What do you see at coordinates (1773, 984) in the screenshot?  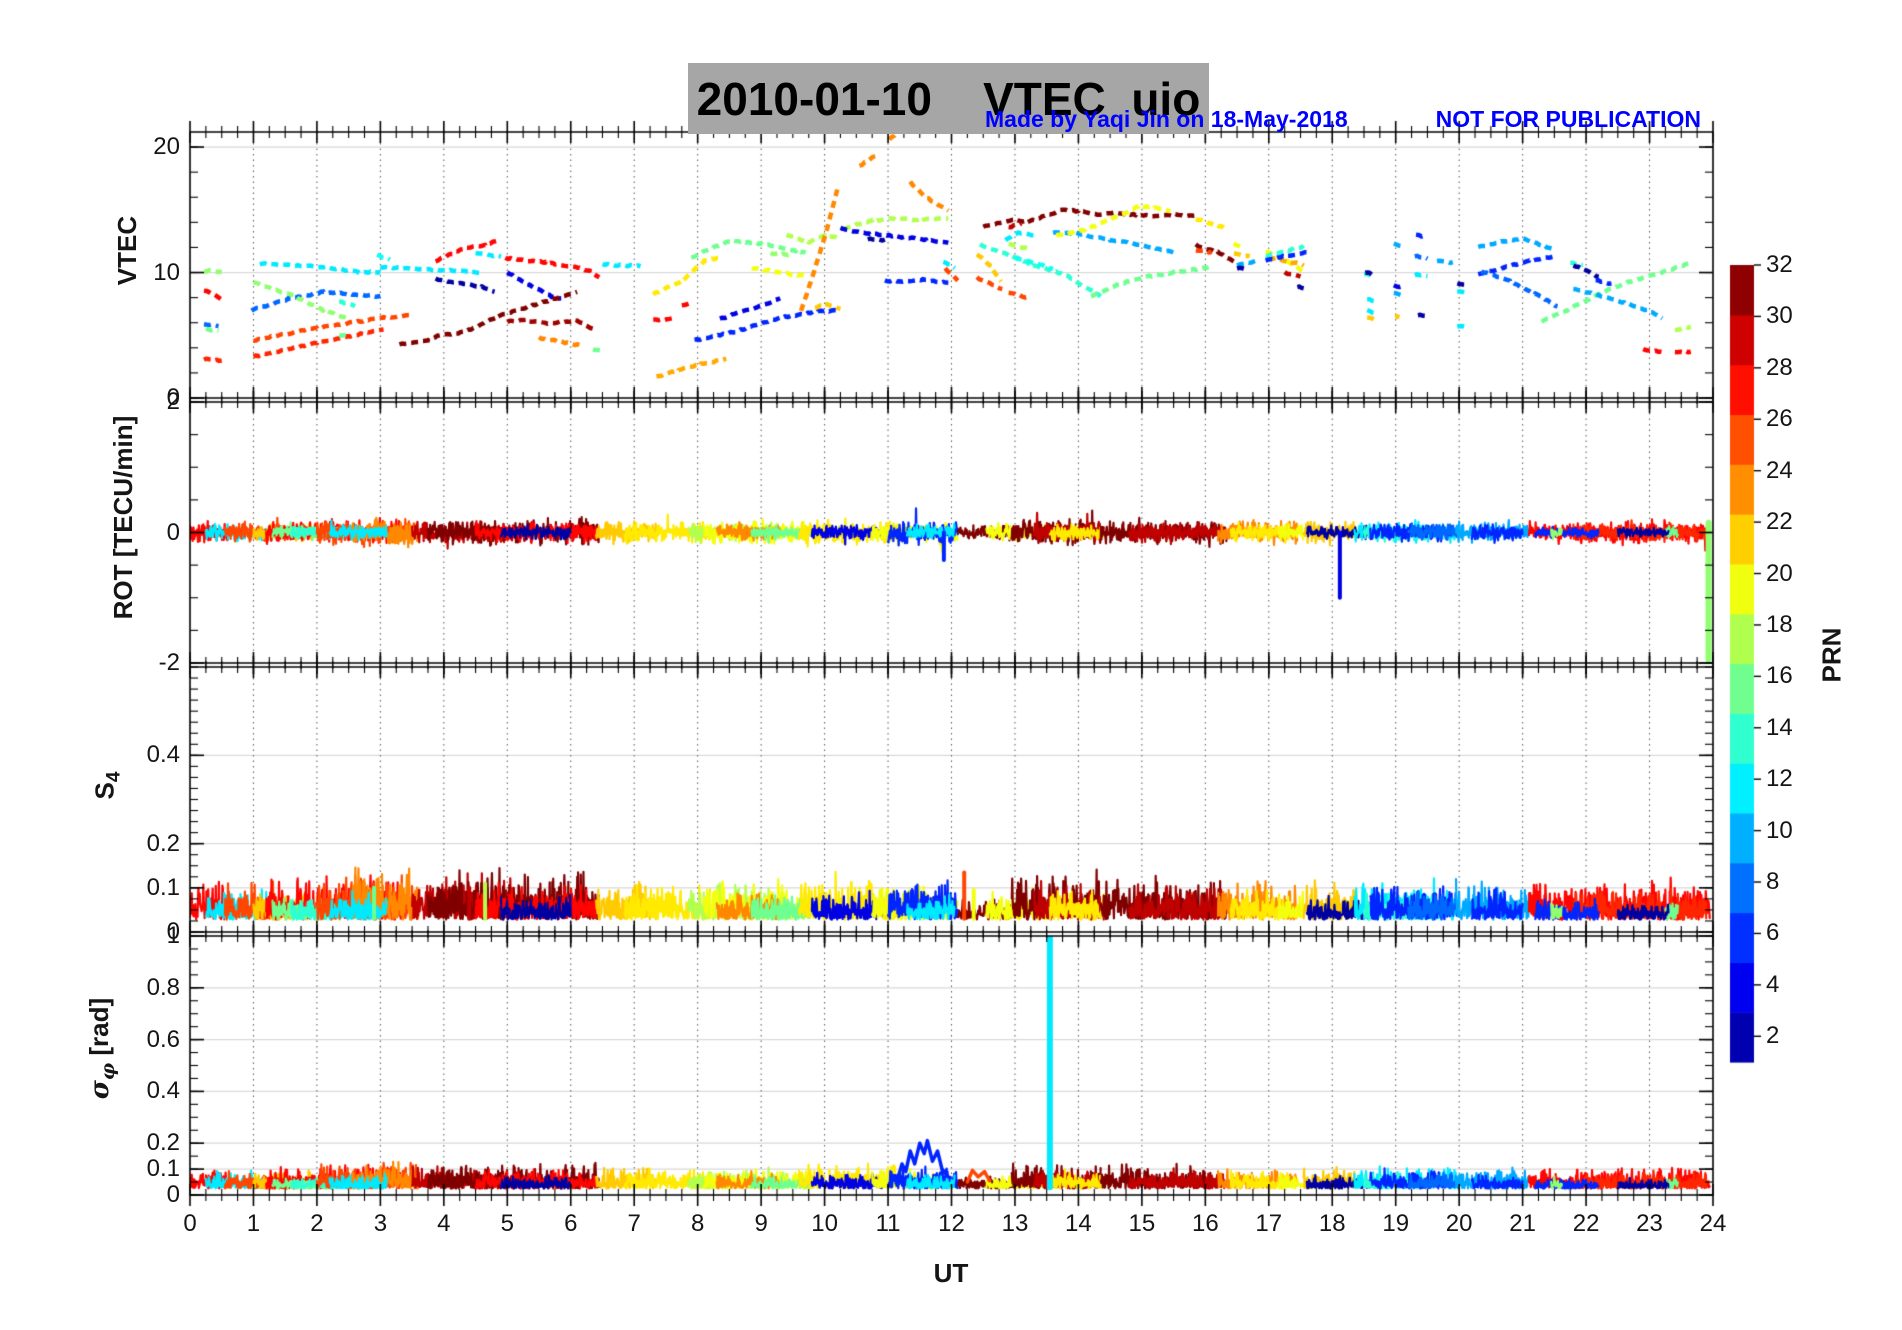 I see `colorbar-tick-label: 4` at bounding box center [1773, 984].